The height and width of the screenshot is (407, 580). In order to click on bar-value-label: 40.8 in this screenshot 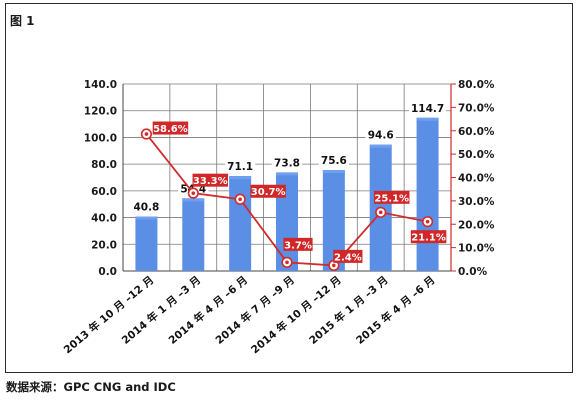, I will do `click(146, 208)`.